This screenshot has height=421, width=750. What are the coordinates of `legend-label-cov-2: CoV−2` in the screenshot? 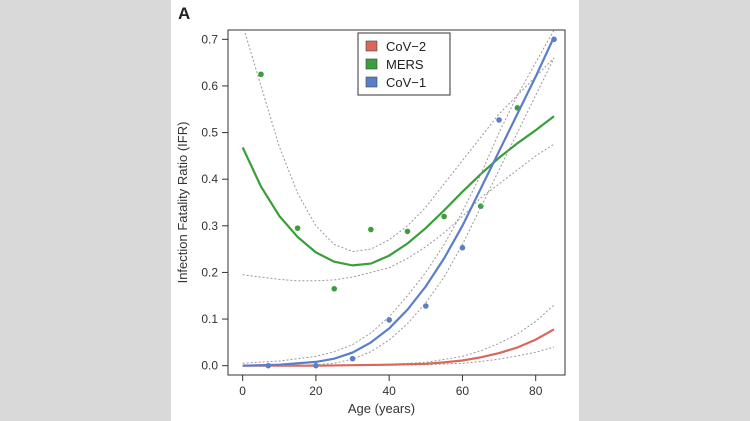 It's located at (406, 46).